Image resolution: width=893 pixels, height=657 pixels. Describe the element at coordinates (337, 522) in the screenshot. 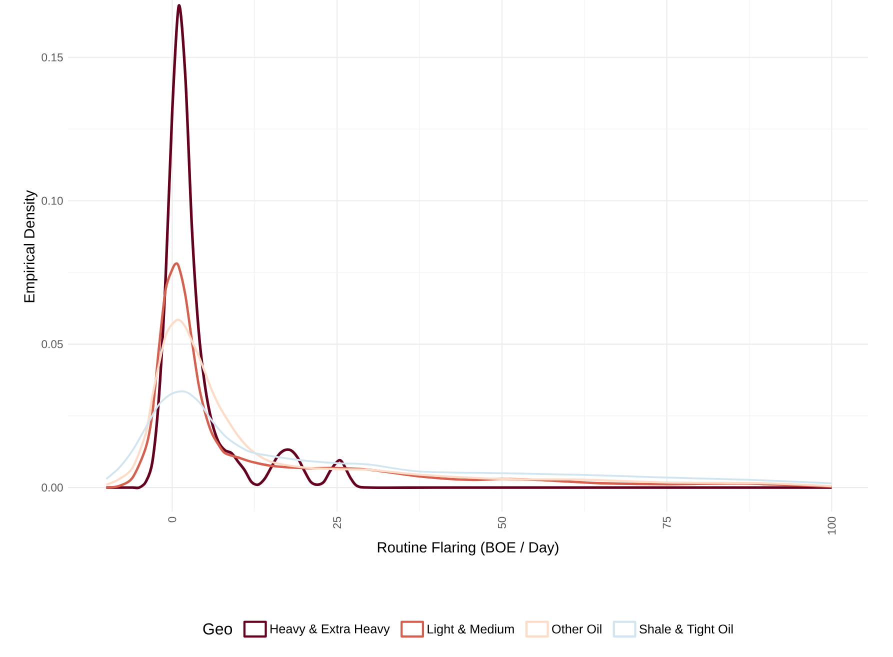

I see `x-tick-label: 25` at that location.